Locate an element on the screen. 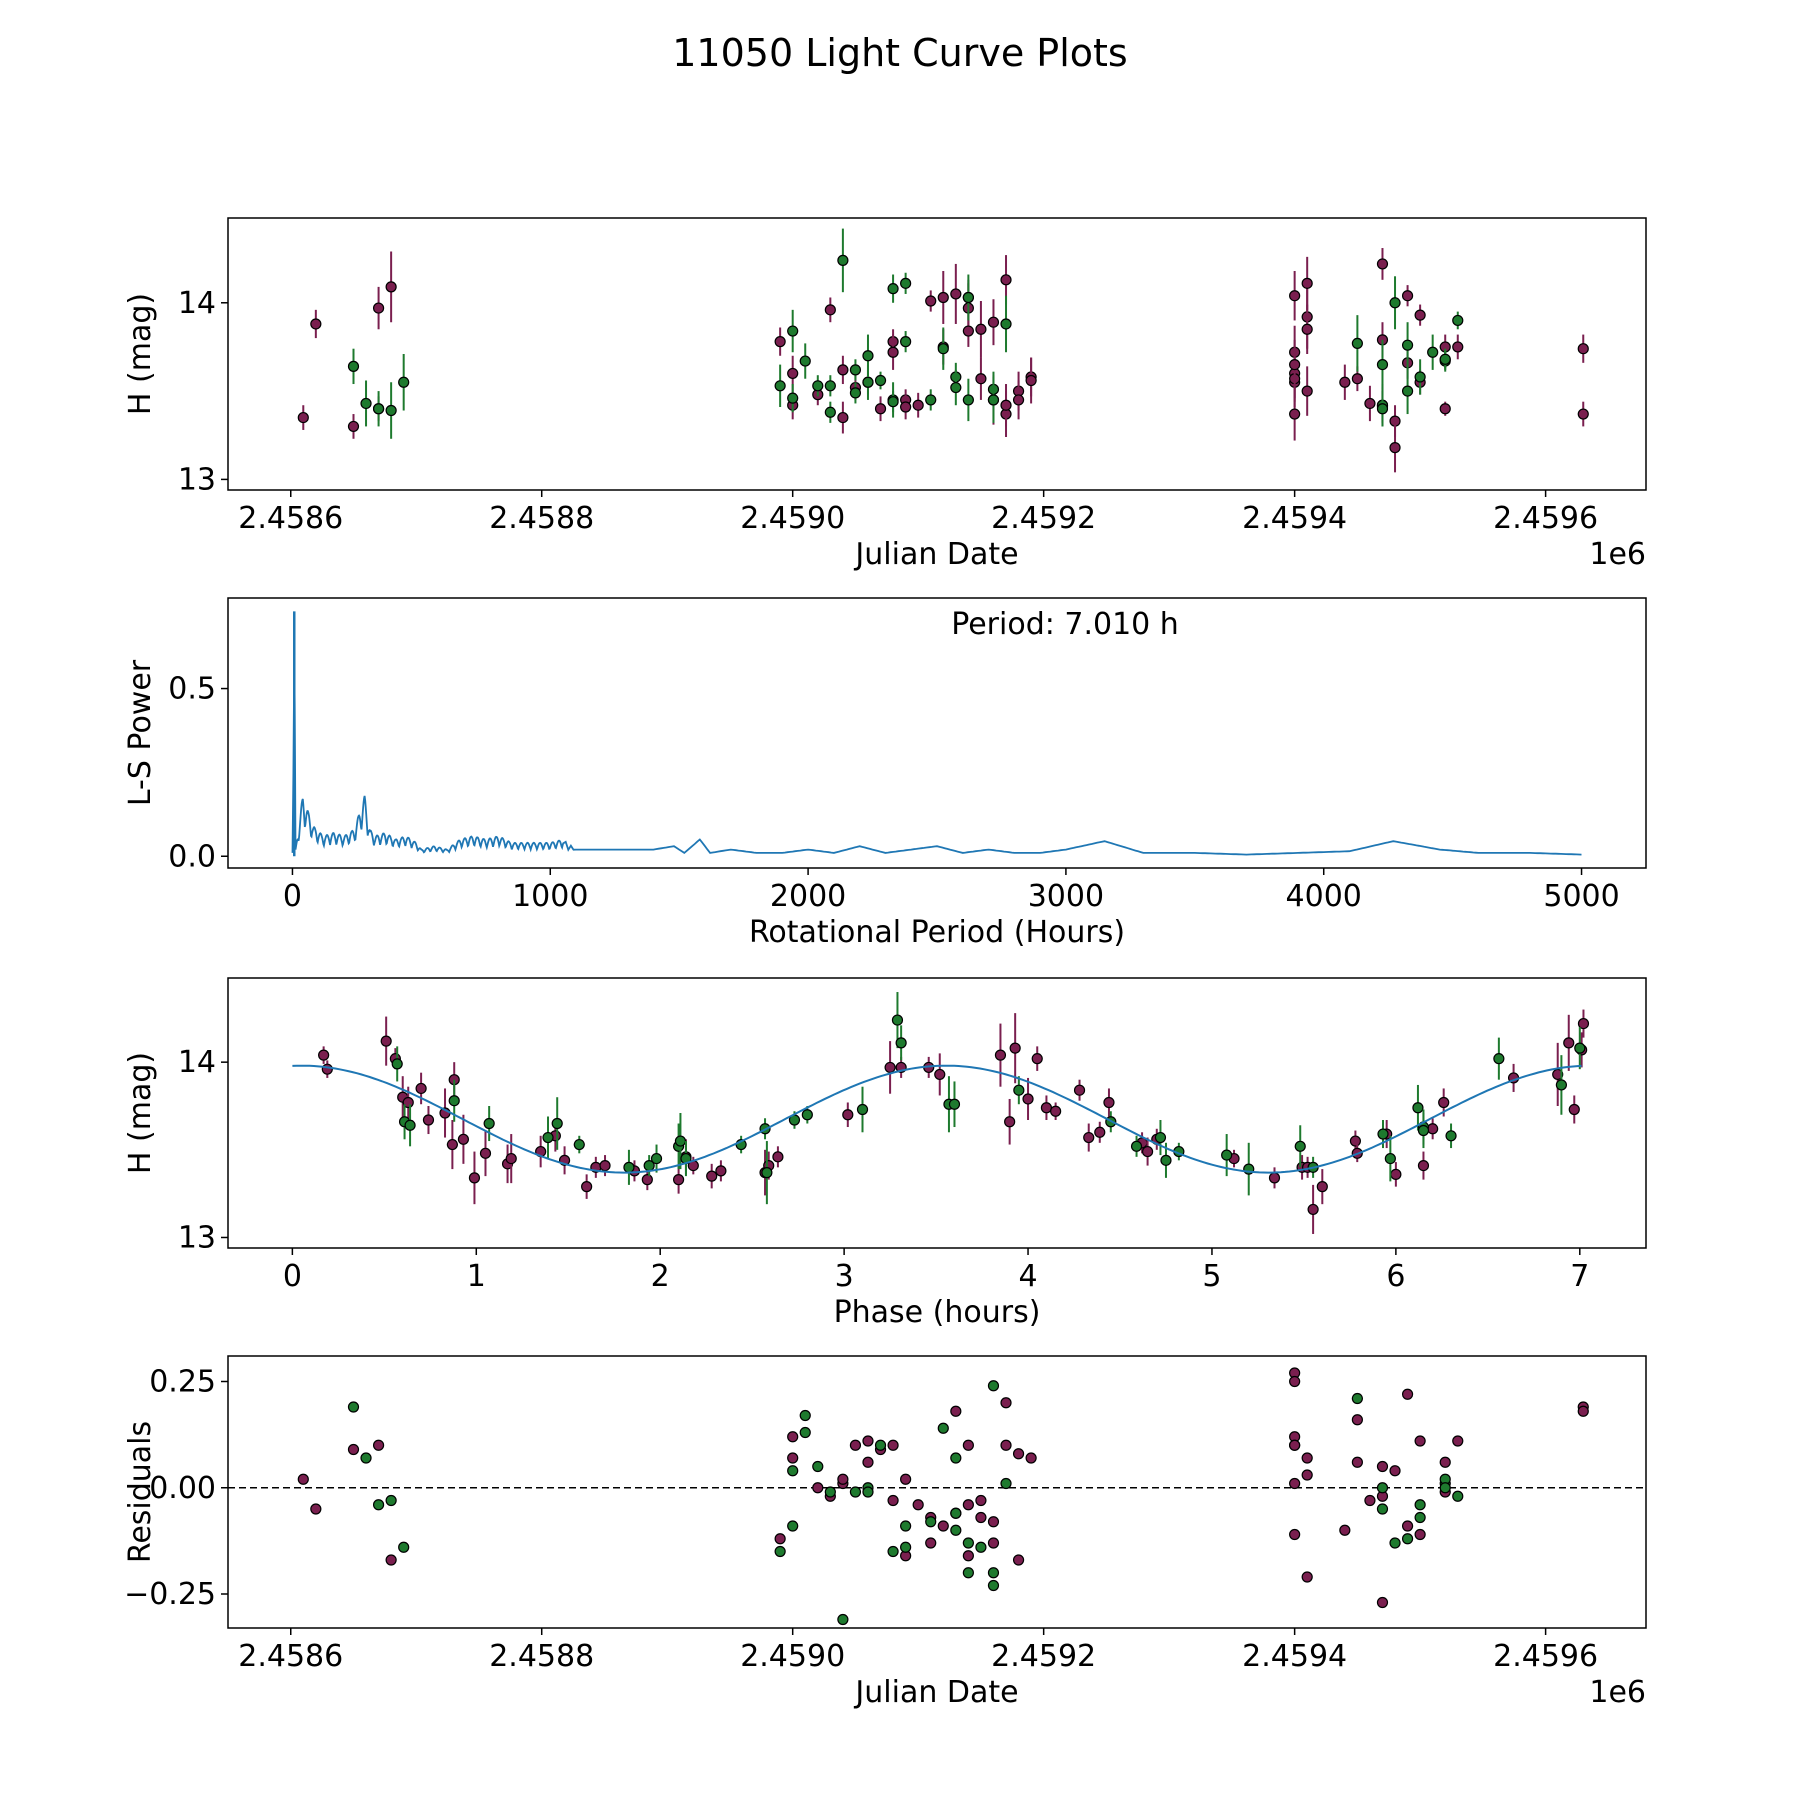 The image size is (1800, 1800). x-tick-label: 2.4596 is located at coordinates (1545, 1656).